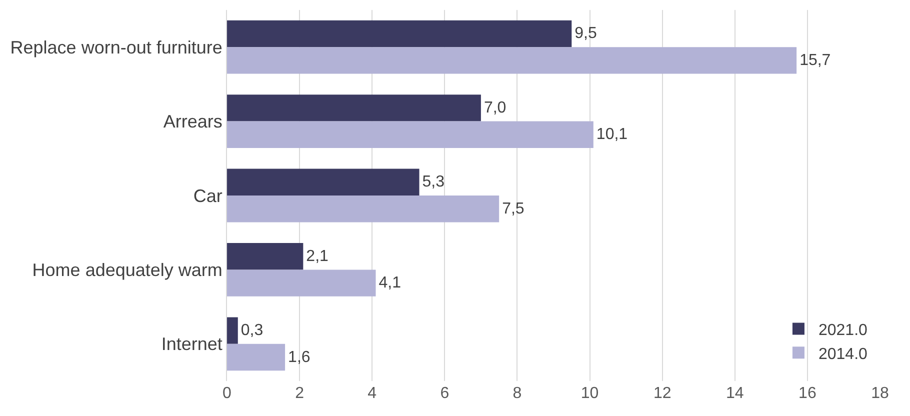 The width and height of the screenshot is (910, 416). Describe the element at coordinates (445, 393) in the screenshot. I see `x-tick-label: 6` at that location.